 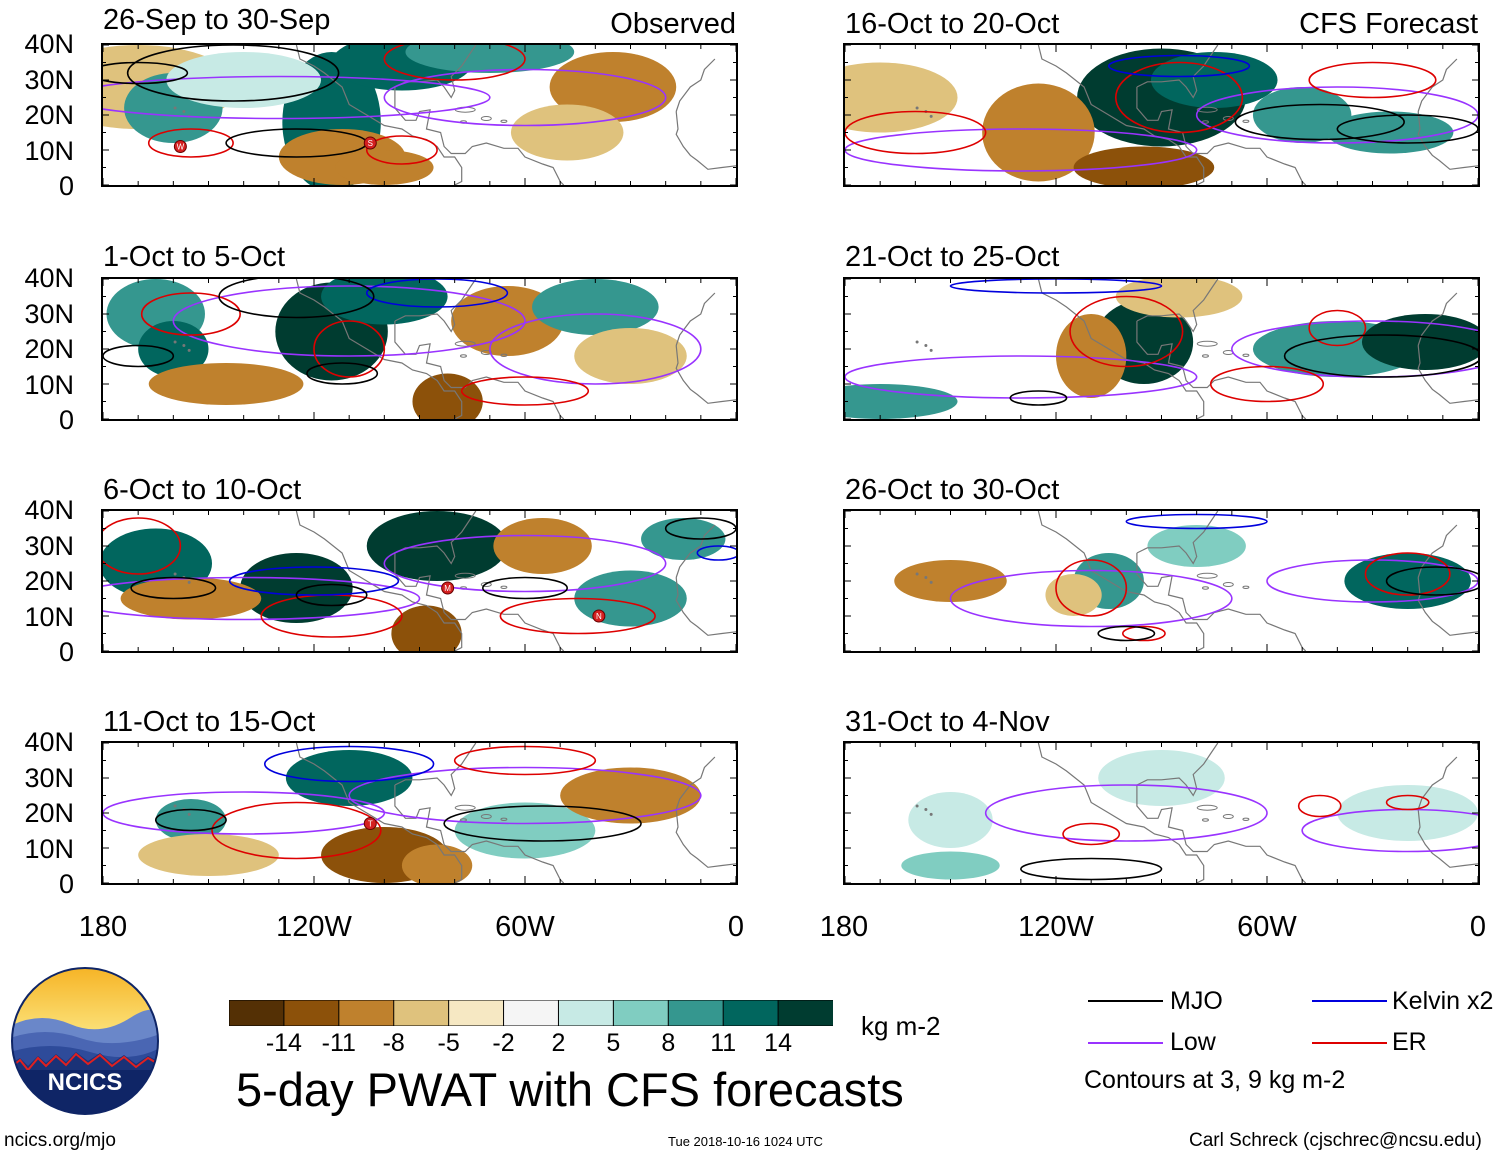 What do you see at coordinates (1388, 24) in the screenshot?
I see `forecast-tag: CFS Forecast` at bounding box center [1388, 24].